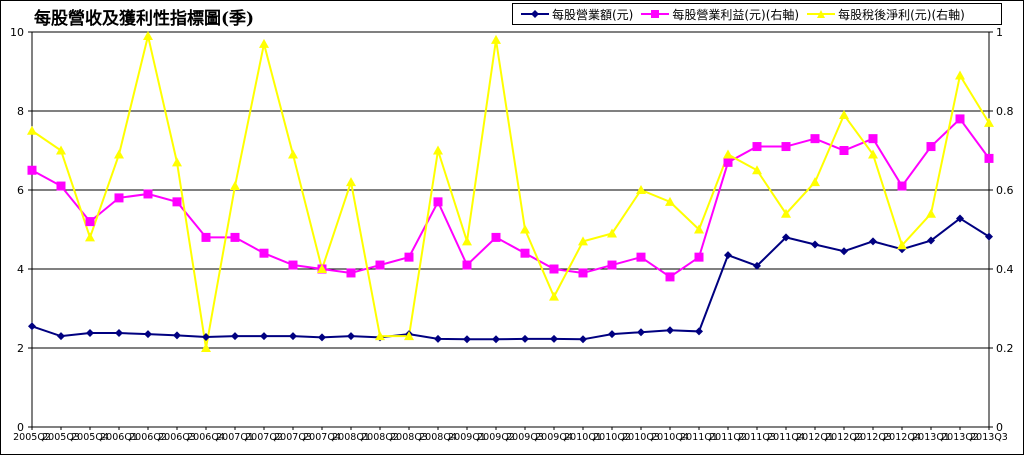 The image size is (1024, 455). I want to click on x-tick-label: 2005Q2, so click(32, 437).